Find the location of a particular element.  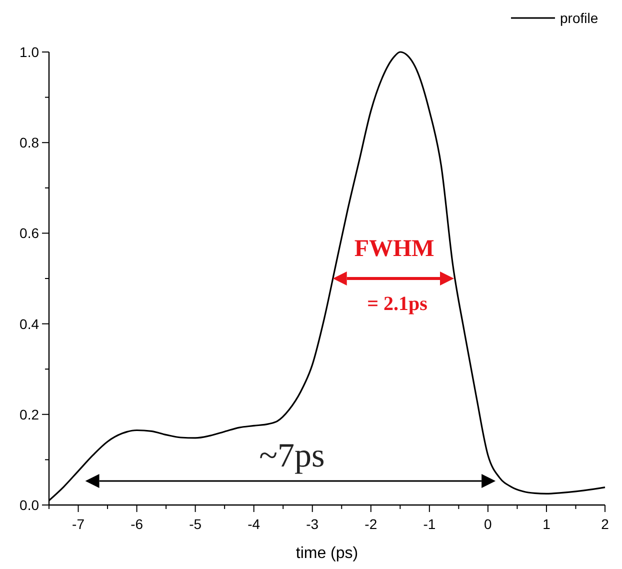

x-tick-label: -1 is located at coordinates (429, 524).